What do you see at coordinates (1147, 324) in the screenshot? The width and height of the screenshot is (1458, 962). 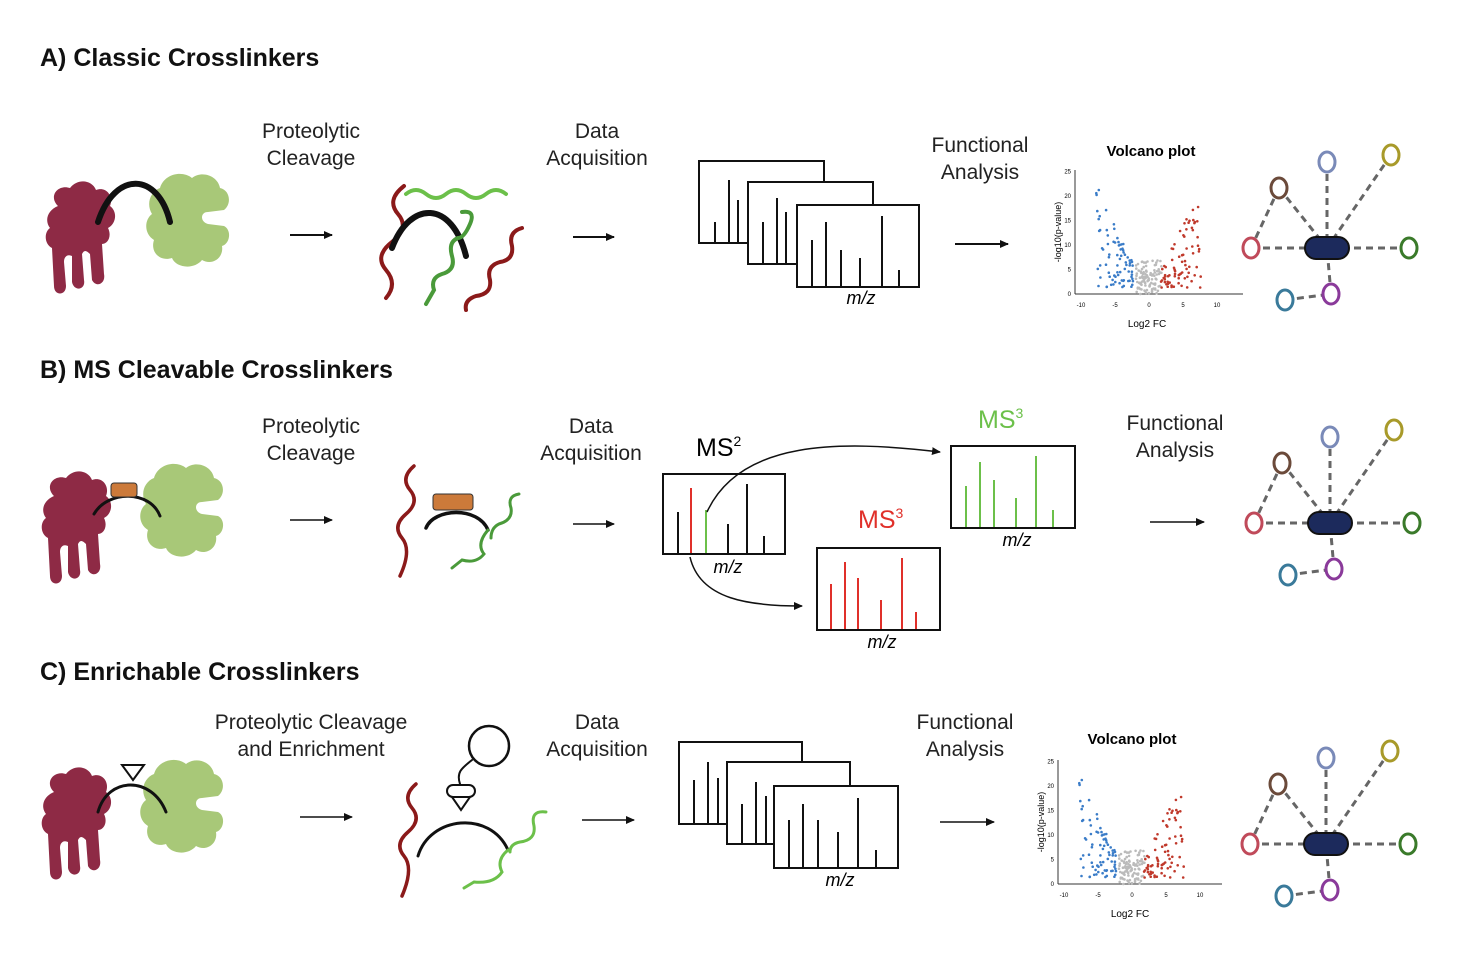 I see `a-volcano-xlabel: Log2 FC` at bounding box center [1147, 324].